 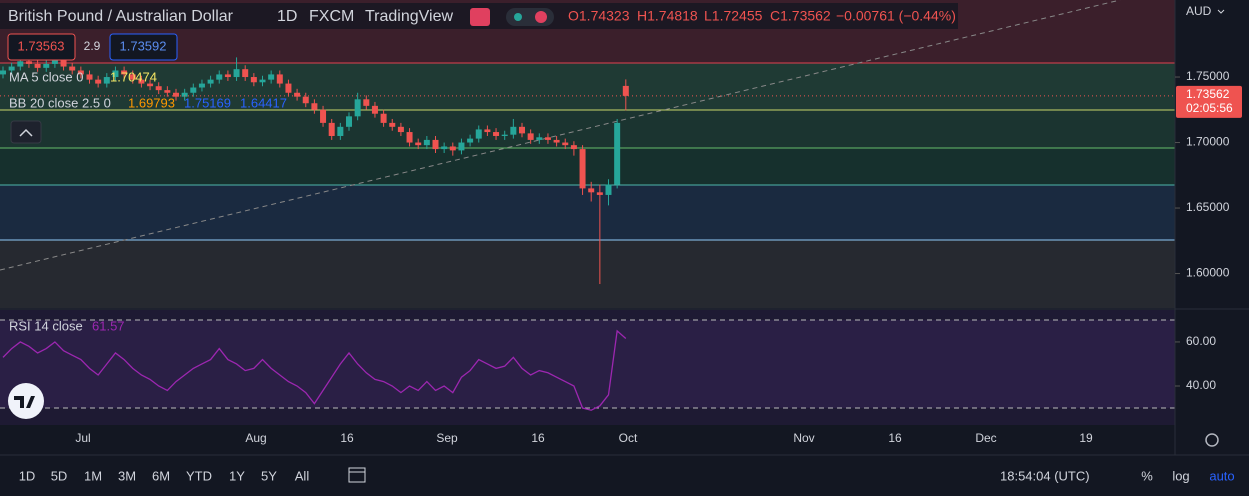 I want to click on calendar-icon, so click(x=357, y=475).